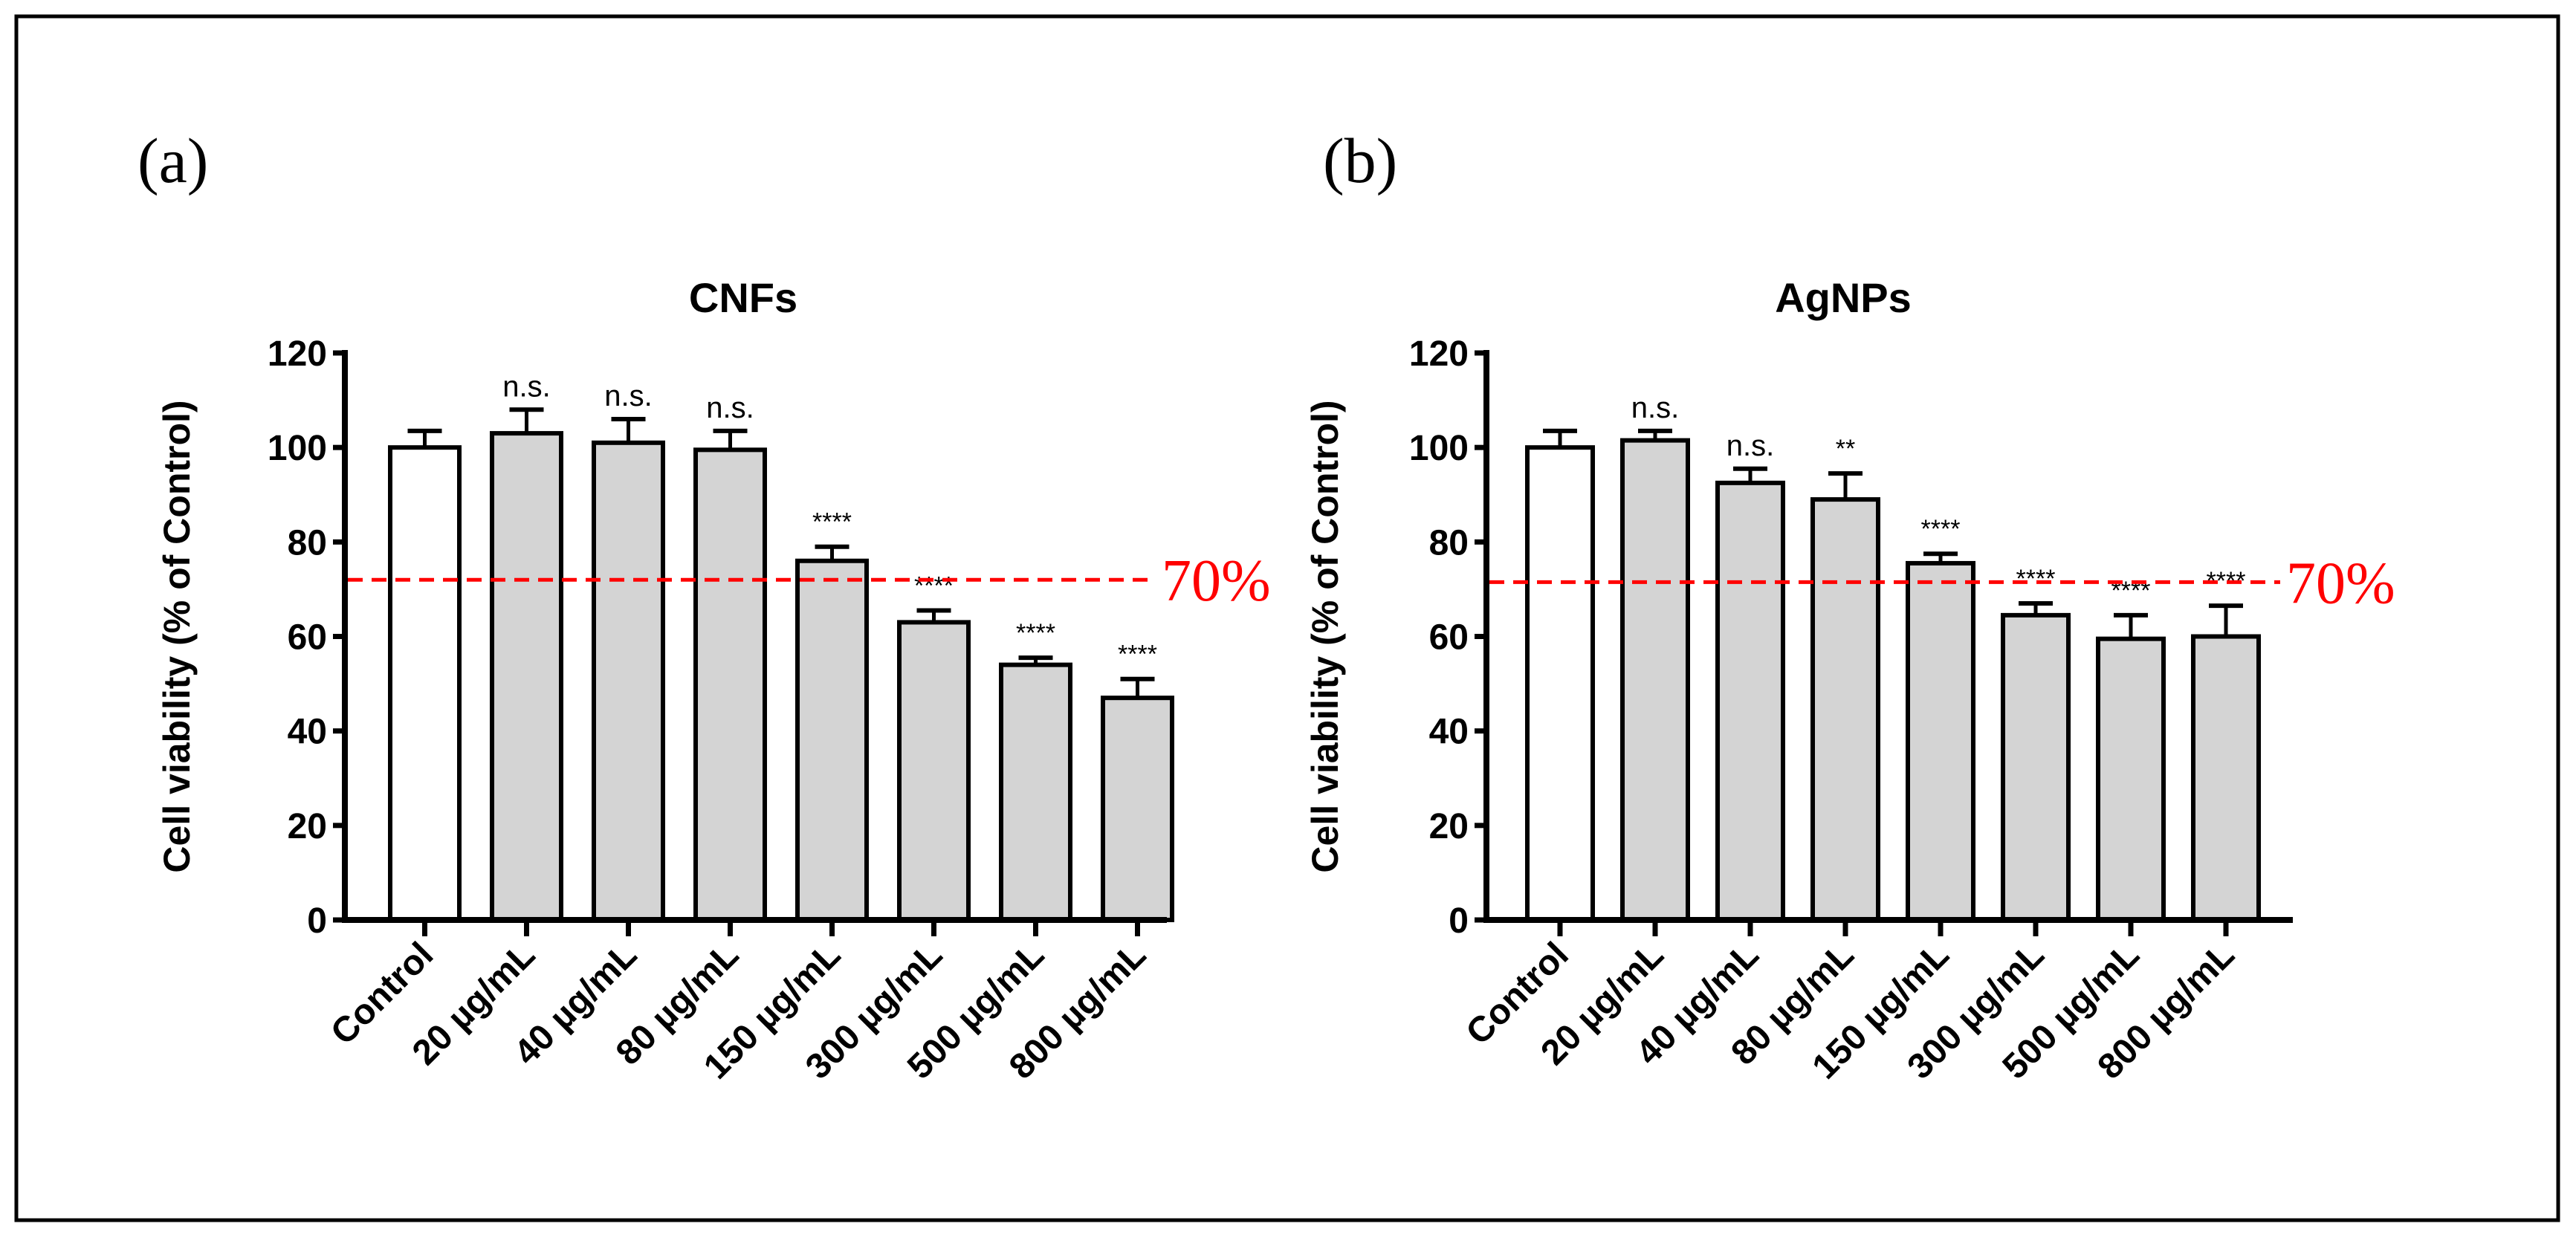 The image size is (2576, 1238). I want to click on chart-title: CNFs, so click(743, 297).